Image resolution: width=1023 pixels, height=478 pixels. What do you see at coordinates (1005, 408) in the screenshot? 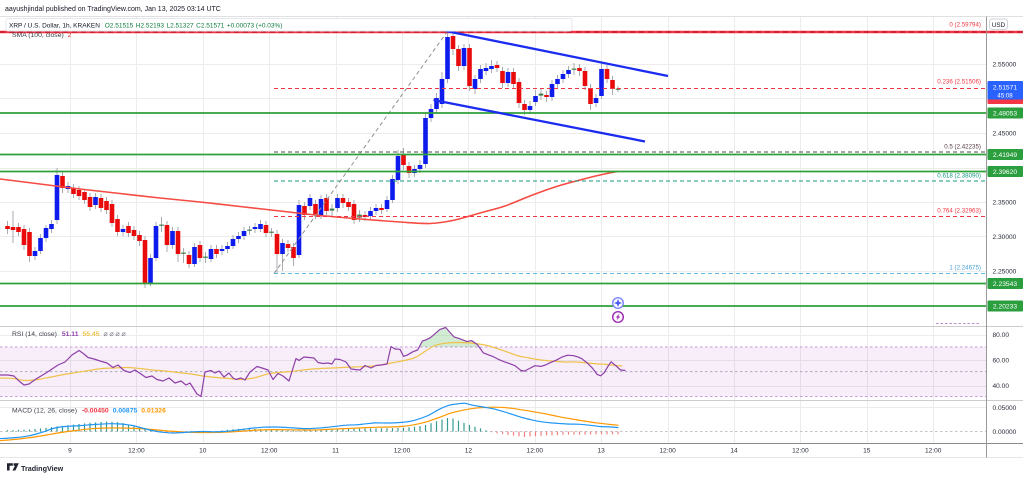
I see `svg-text: 0.05000` at bounding box center [1005, 408].